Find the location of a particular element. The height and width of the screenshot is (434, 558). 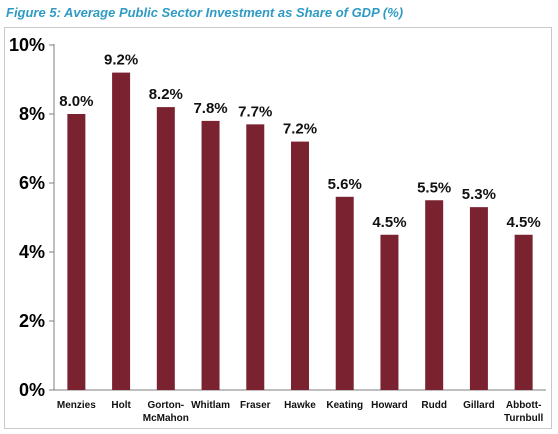

category-label: Rudd is located at coordinates (434, 405).